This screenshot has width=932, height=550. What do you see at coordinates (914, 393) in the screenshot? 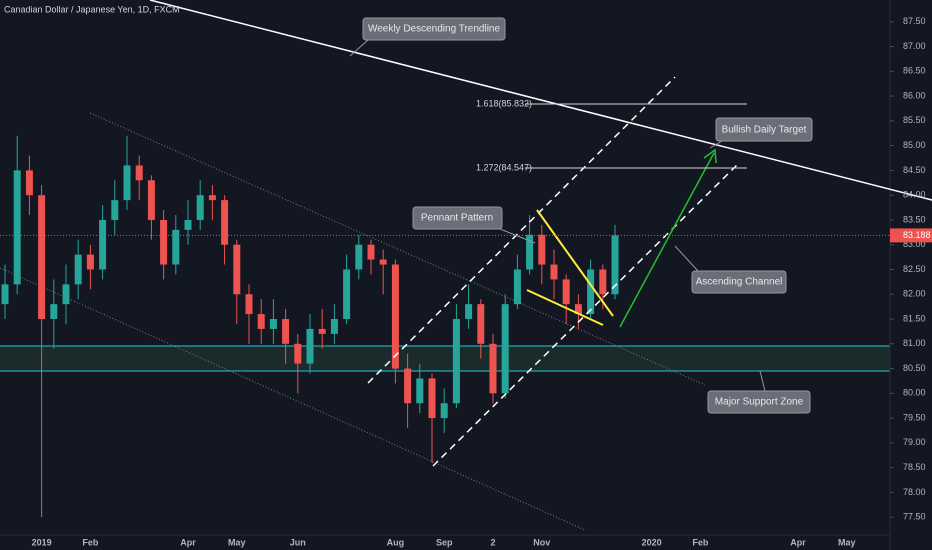
I see `y-tick-label: 80.00` at bounding box center [914, 393].